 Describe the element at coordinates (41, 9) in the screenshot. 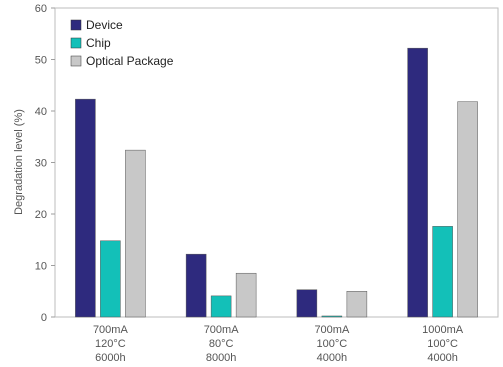

I see `y-tick-label: 60` at that location.